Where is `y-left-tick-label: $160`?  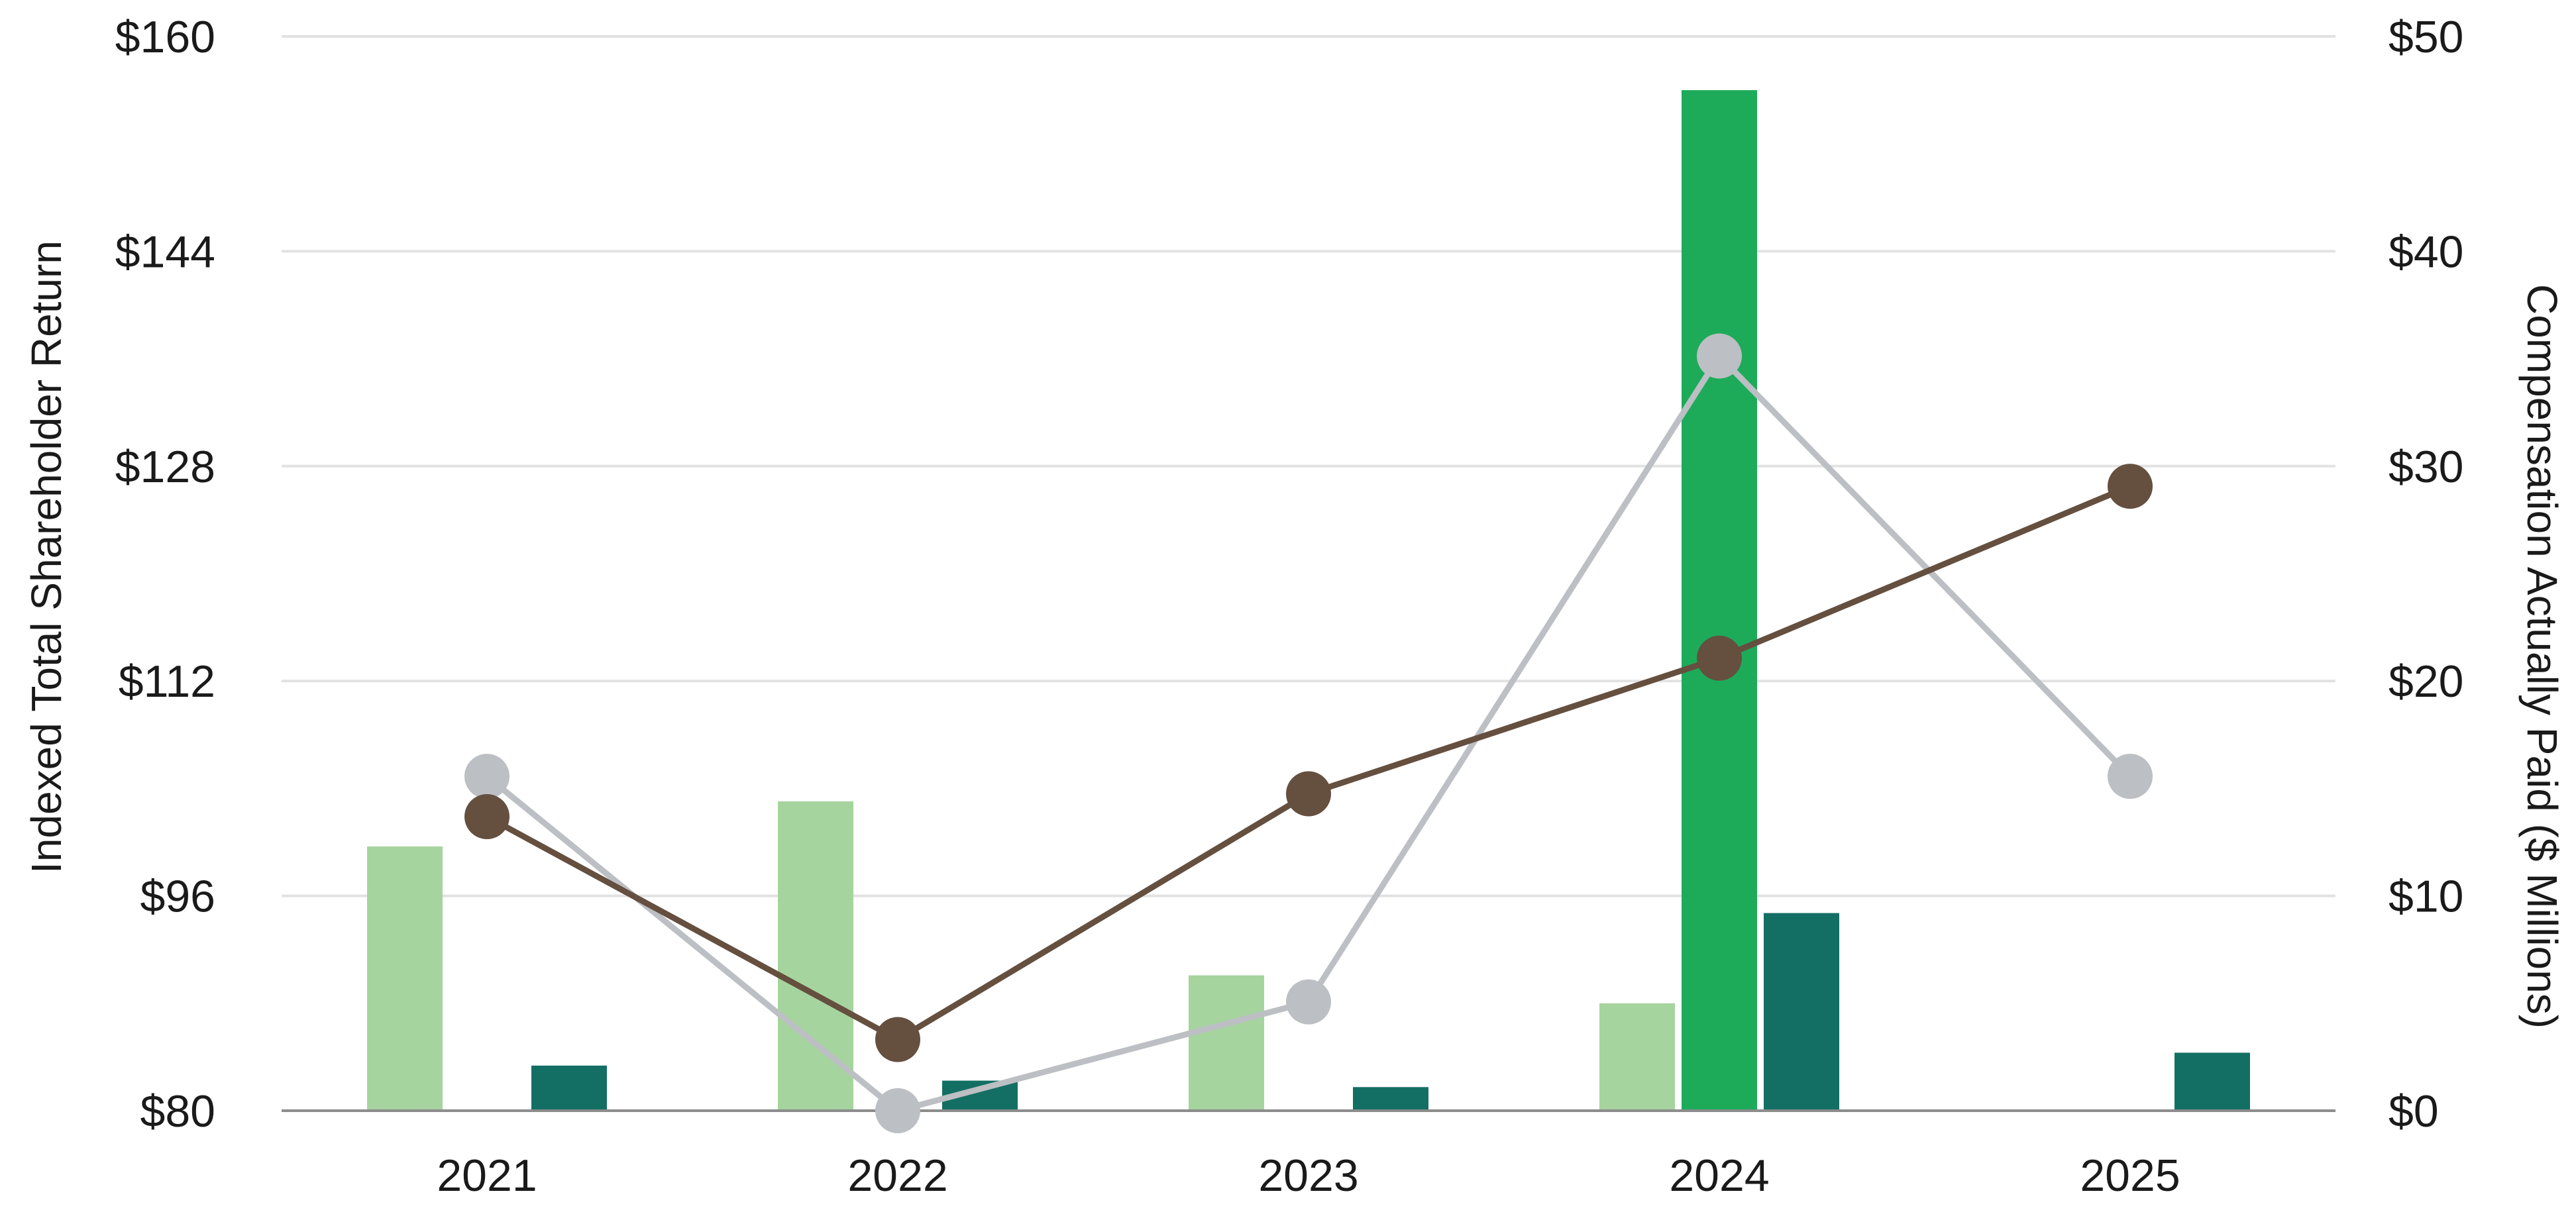 y-left-tick-label: $160 is located at coordinates (165, 37).